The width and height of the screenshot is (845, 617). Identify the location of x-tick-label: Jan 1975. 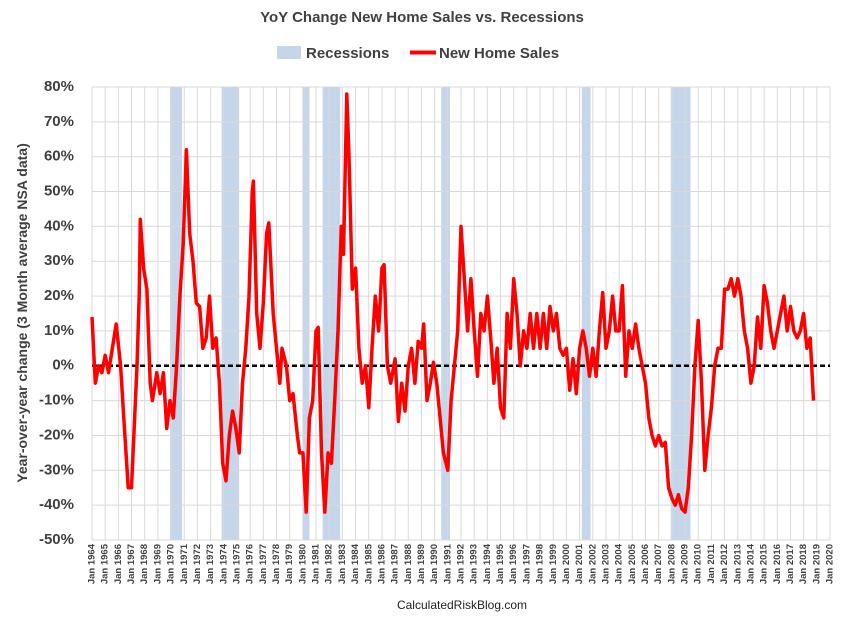
(236, 563).